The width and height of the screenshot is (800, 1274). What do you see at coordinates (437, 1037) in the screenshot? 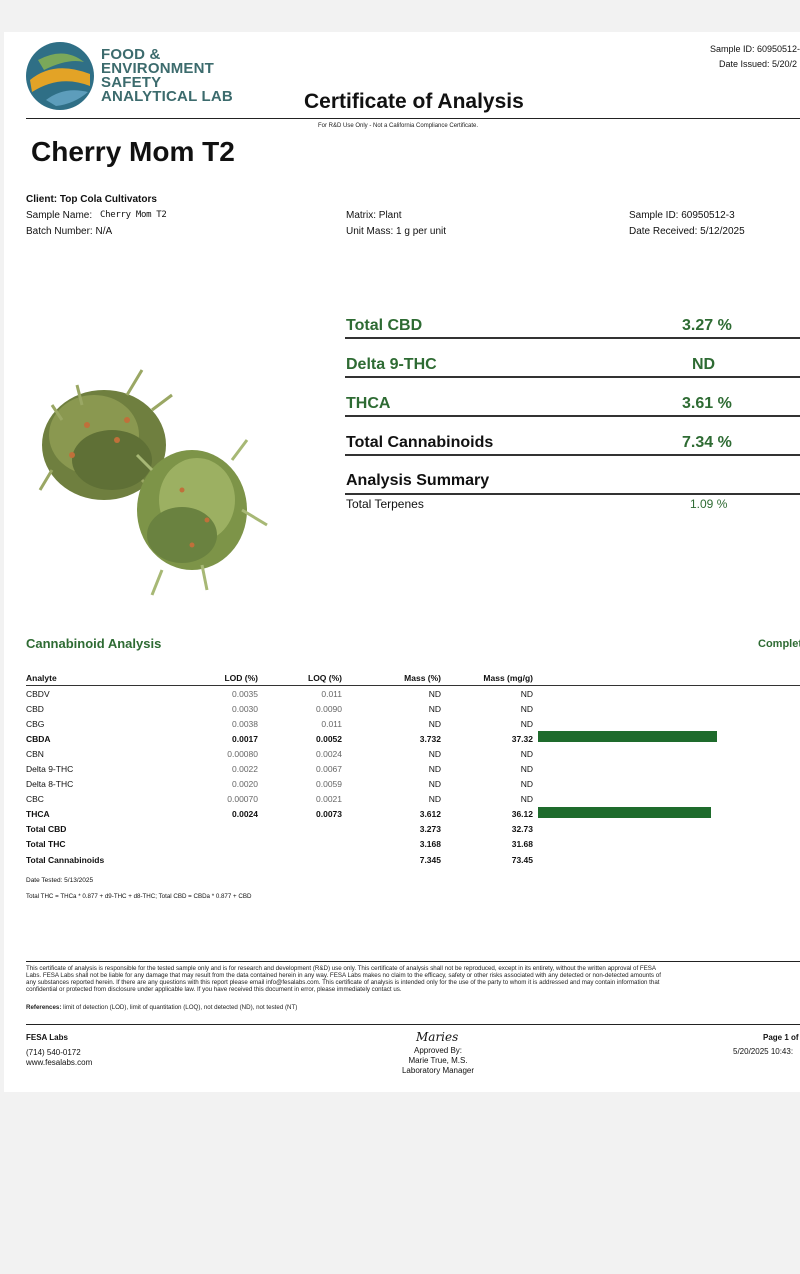
I see `signature: Maries` at bounding box center [437, 1037].